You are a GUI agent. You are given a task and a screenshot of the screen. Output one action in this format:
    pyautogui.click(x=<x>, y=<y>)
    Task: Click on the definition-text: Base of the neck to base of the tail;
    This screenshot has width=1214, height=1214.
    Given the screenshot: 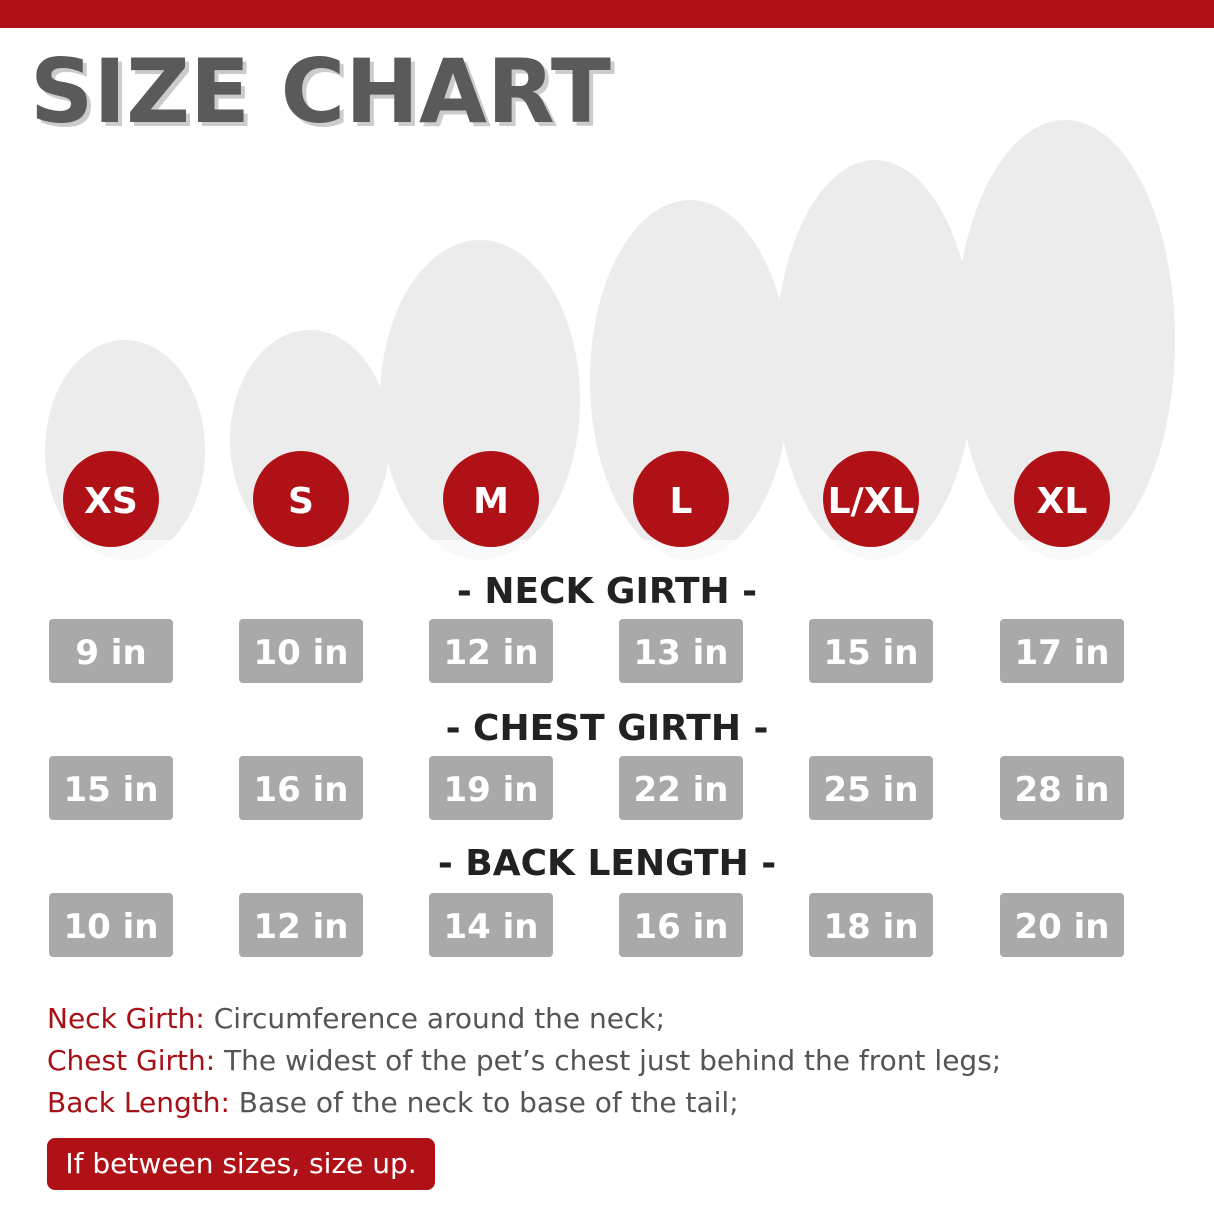 What is the action you would take?
    pyautogui.click(x=489, y=1102)
    